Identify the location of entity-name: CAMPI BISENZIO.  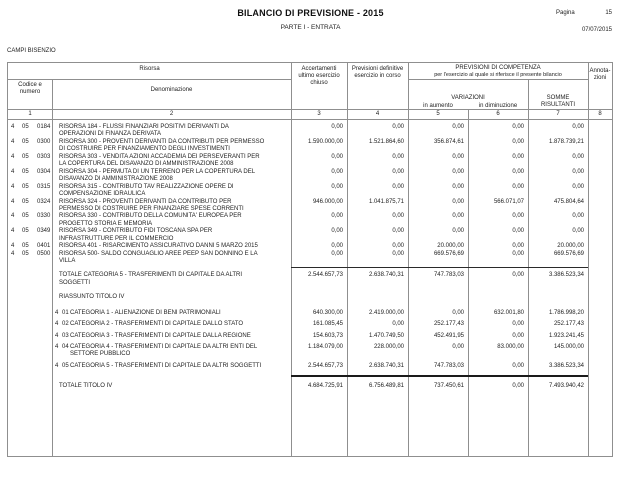
(31, 51).